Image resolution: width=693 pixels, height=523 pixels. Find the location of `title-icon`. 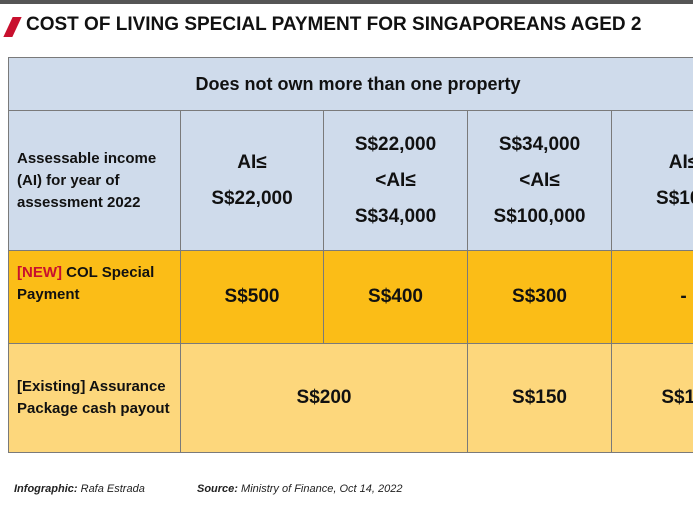

title-icon is located at coordinates (12, 27).